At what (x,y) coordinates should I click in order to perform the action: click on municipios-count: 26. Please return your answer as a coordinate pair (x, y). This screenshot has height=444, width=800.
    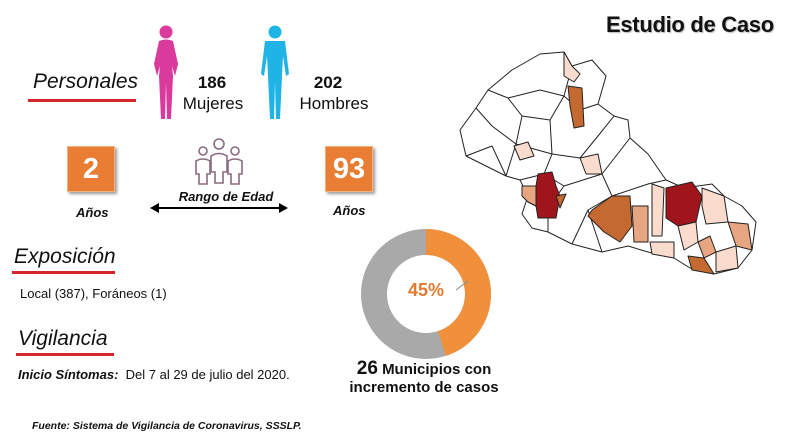
    Looking at the image, I should click on (367, 368).